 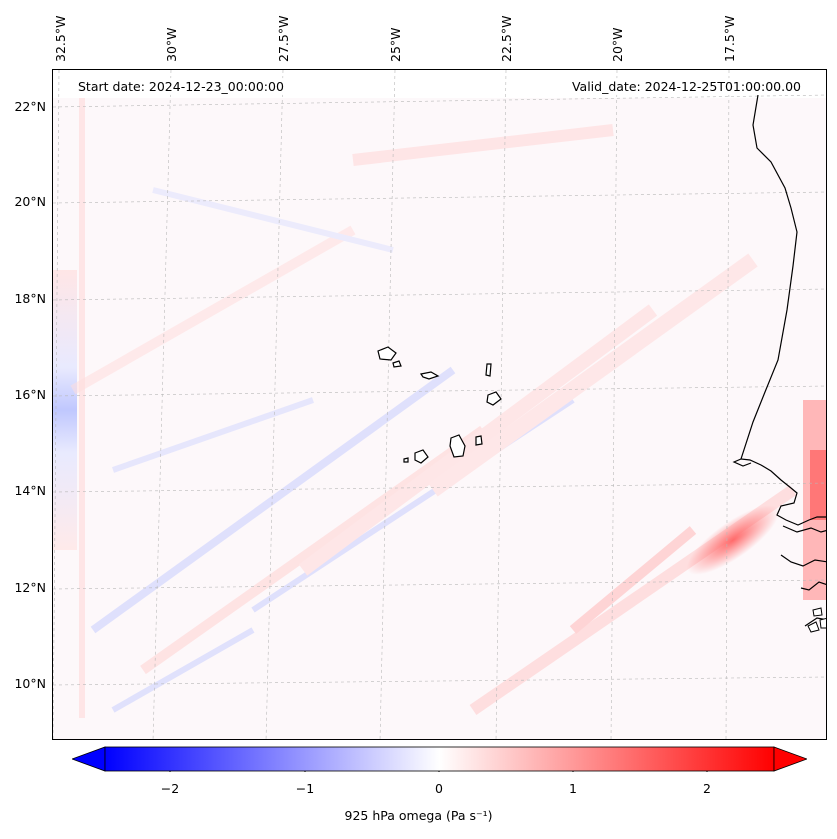 I want to click on island-fogo, so click(x=421, y=456).